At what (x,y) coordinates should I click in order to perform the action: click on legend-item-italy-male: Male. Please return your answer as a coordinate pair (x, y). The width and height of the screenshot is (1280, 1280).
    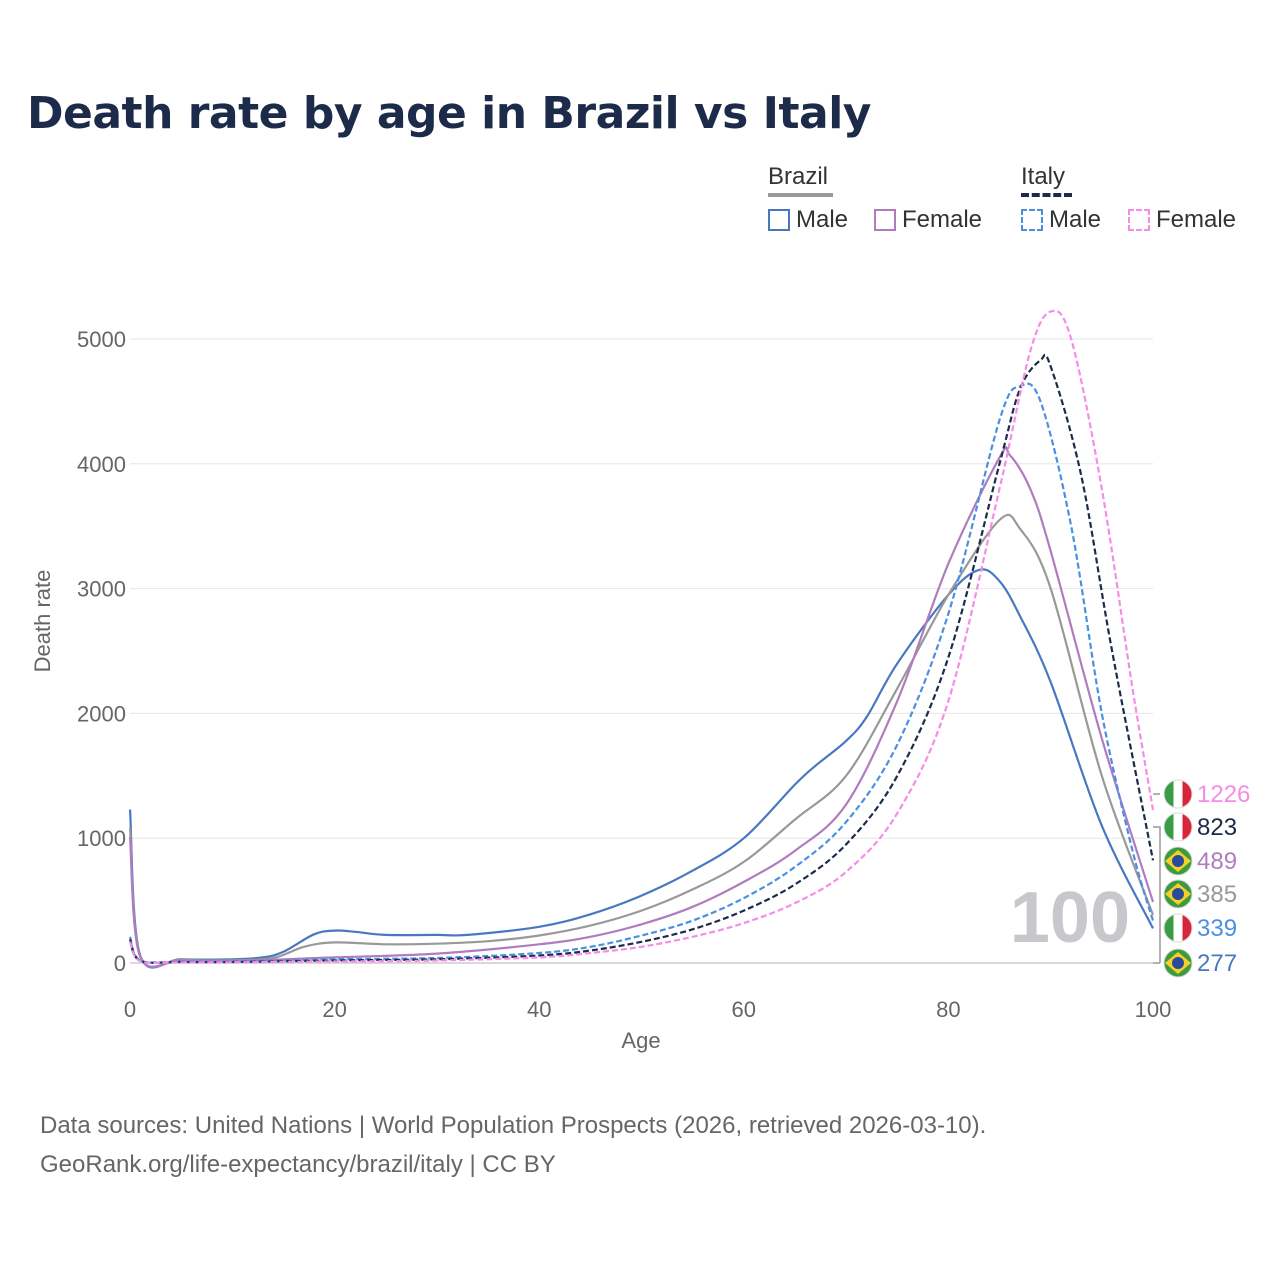
    Looking at the image, I should click on (1061, 220).